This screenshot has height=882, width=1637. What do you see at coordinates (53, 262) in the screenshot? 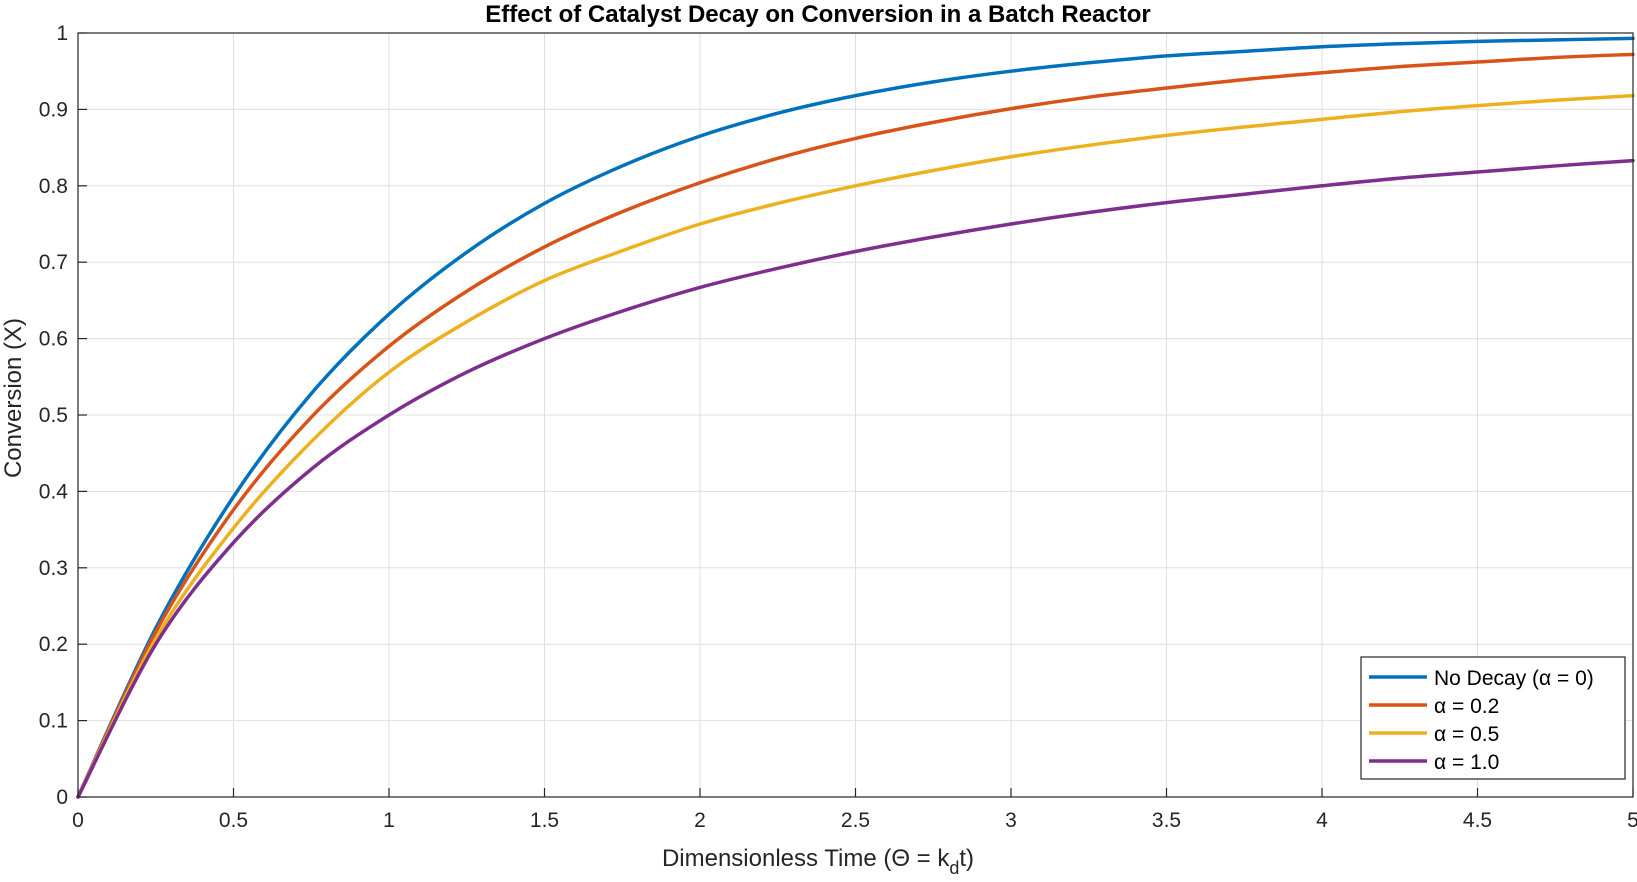
I see `y-tick-label: 0.7` at bounding box center [53, 262].